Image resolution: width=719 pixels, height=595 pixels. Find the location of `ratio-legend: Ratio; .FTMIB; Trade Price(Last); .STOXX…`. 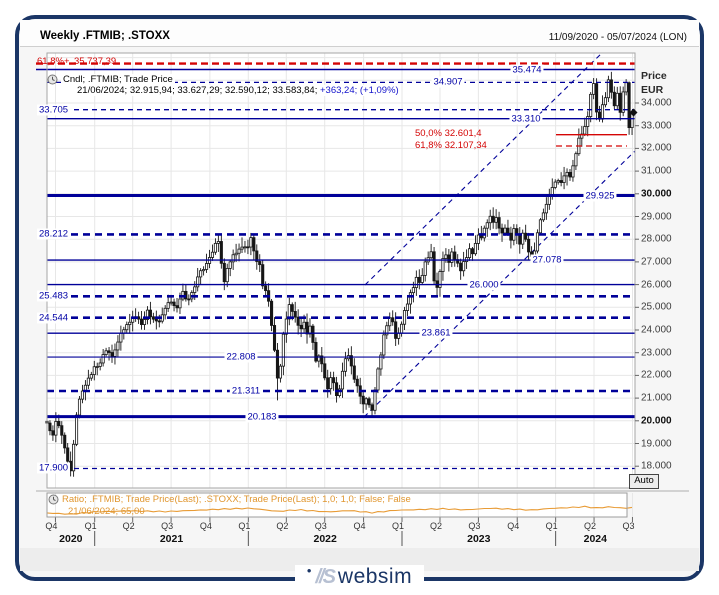

ratio-legend: Ratio; .FTMIB; Trade Price(Last); .STOXX… is located at coordinates (229, 499).